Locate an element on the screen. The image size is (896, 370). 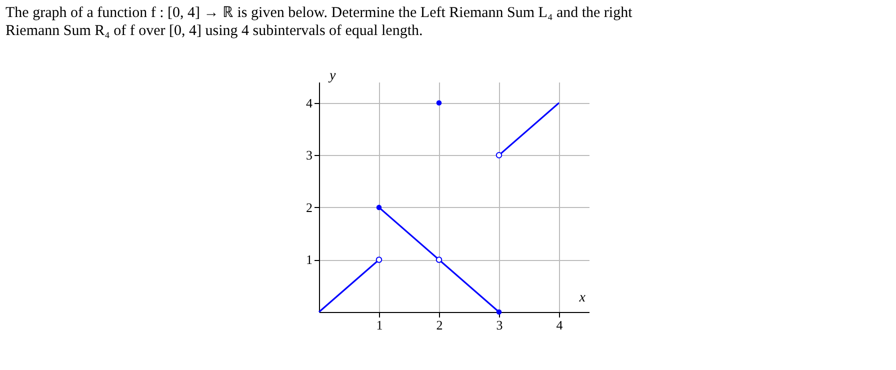
y-tick-label: 1 is located at coordinates (309, 260).